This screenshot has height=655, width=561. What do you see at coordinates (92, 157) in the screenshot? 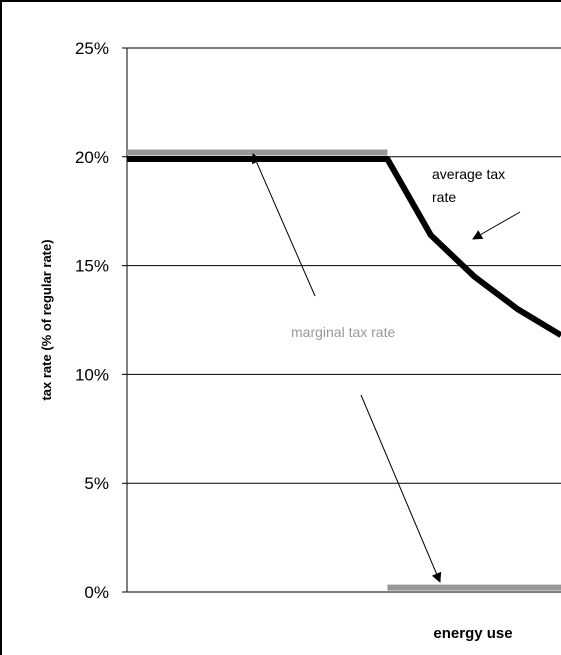
I see `y-tick-label: 20%` at bounding box center [92, 157].